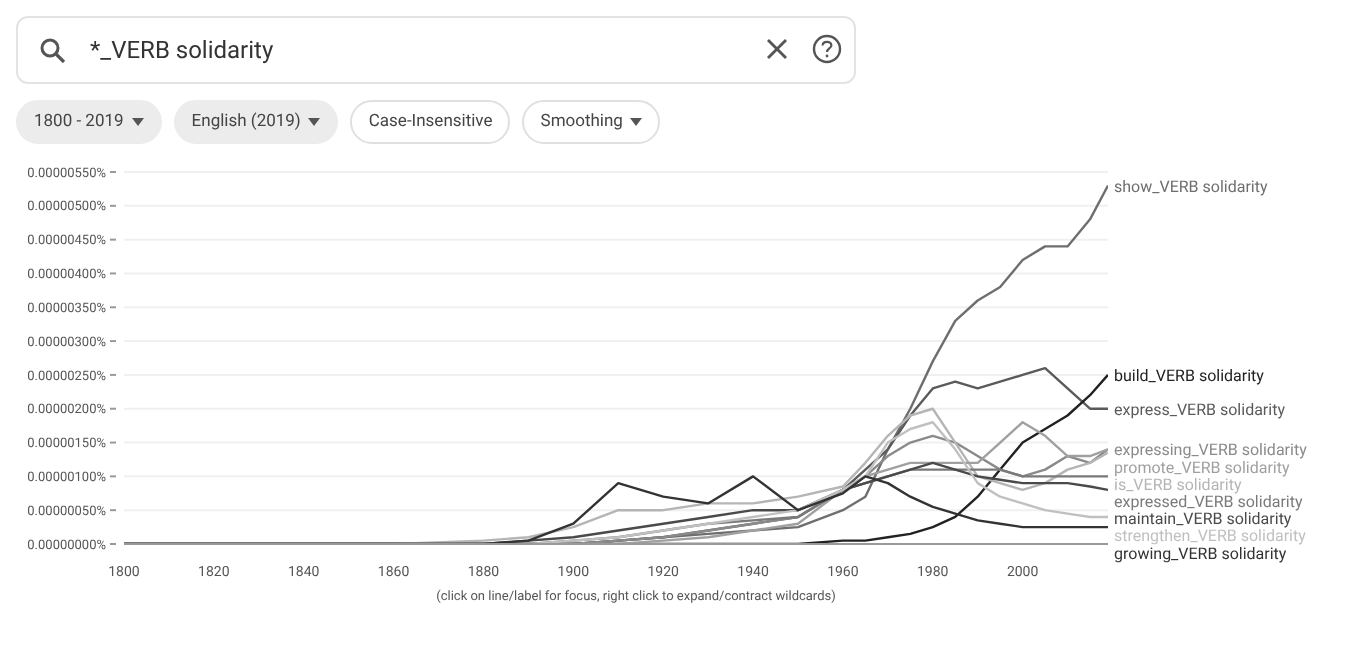 The width and height of the screenshot is (1360, 652). Describe the element at coordinates (1189, 375) in the screenshot. I see `series-label: build_VERB solidarity` at that location.